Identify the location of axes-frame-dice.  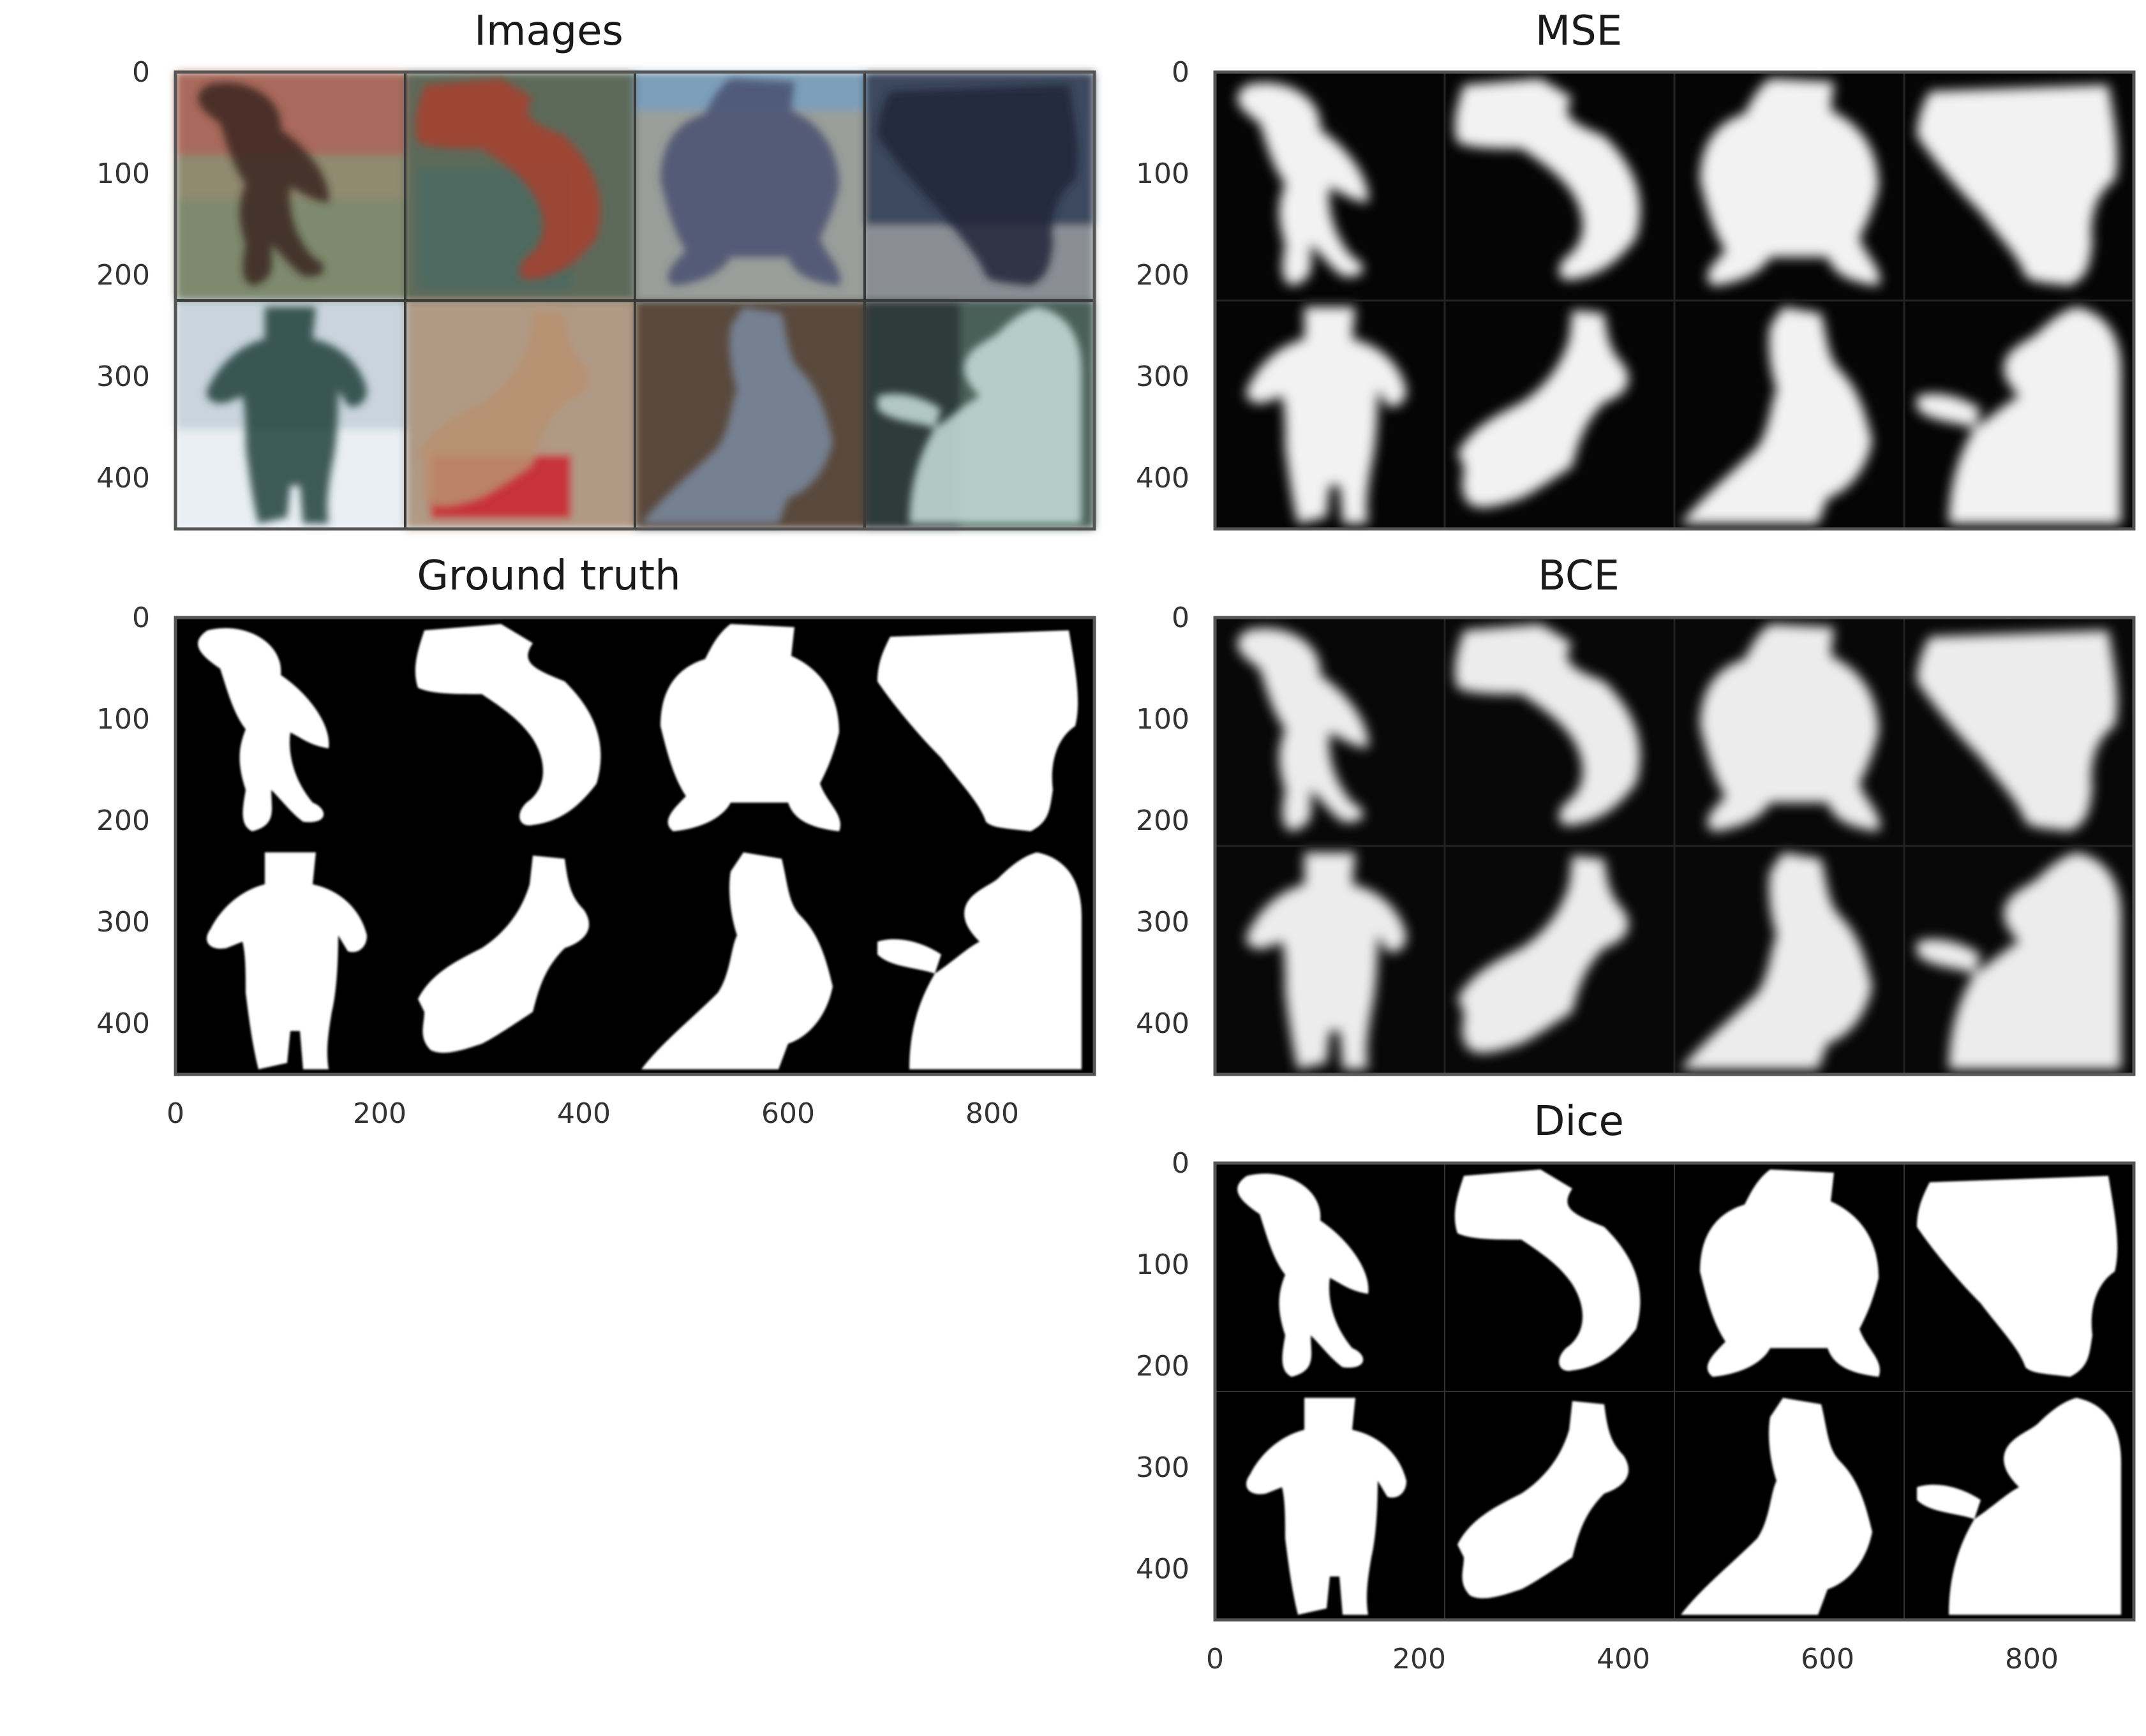
(1674, 1392).